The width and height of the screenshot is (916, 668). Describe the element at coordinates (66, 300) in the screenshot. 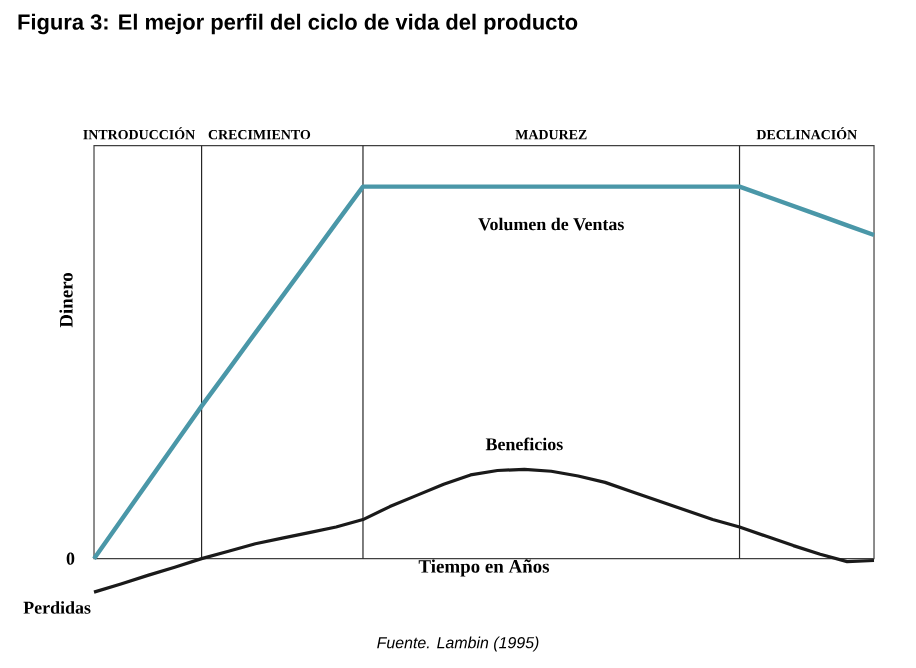

I see `y-axis-title: Dinero` at that location.